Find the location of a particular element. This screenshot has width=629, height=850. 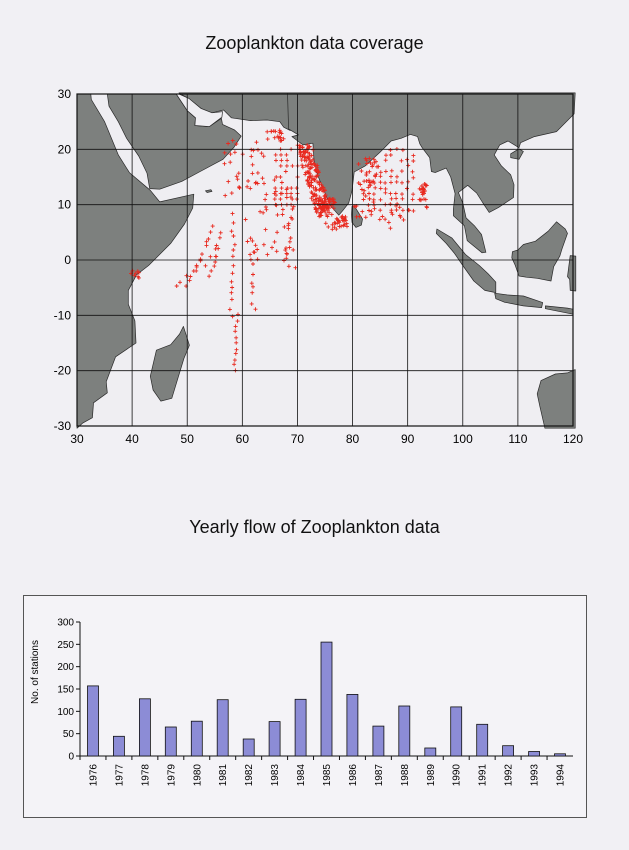

x-tick-label-1994: 1994 is located at coordinates (561, 775).